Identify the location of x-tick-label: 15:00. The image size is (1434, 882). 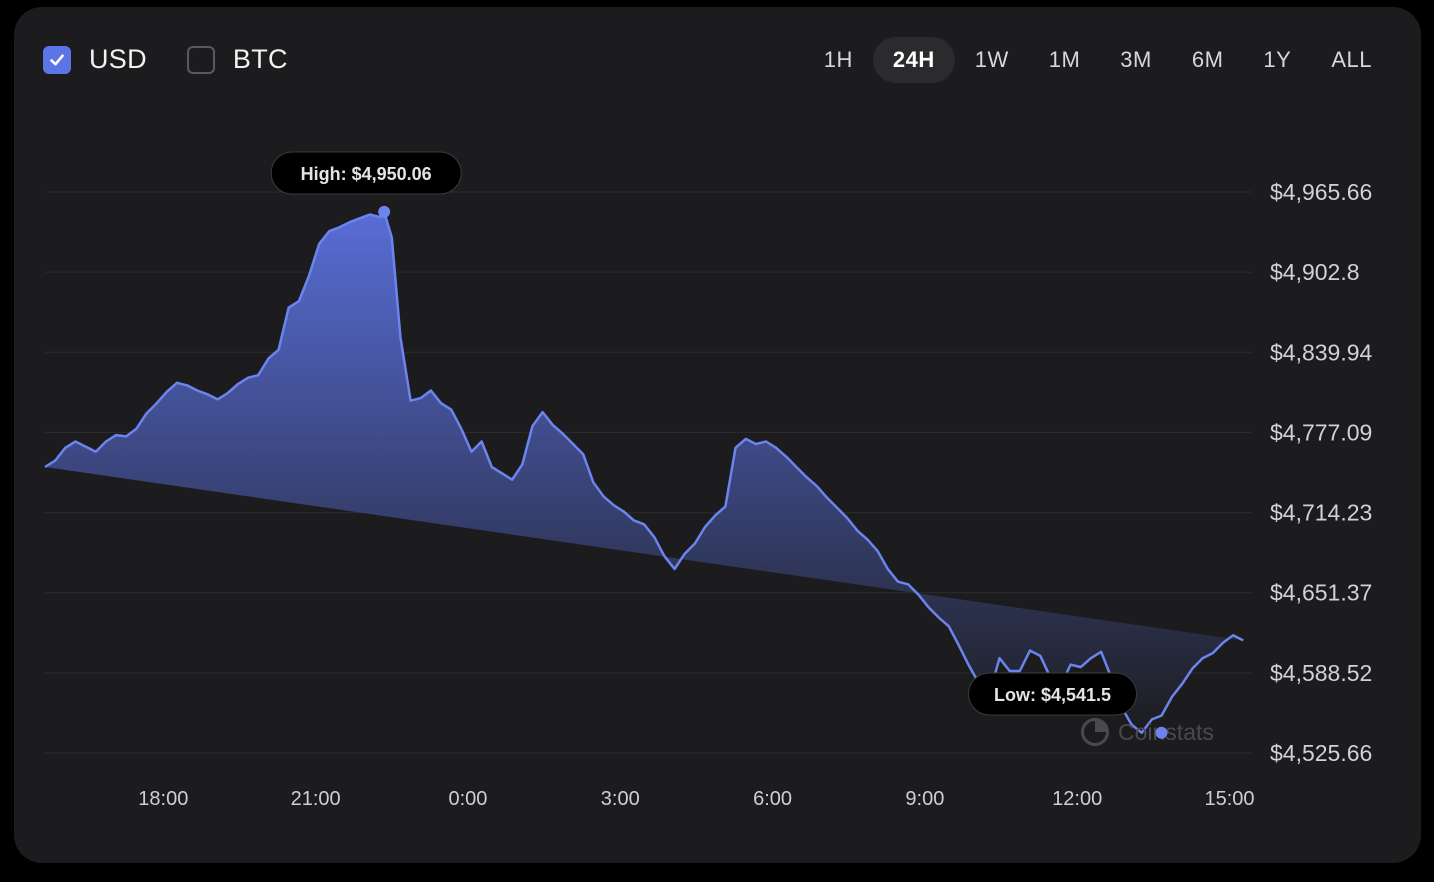
(1230, 799).